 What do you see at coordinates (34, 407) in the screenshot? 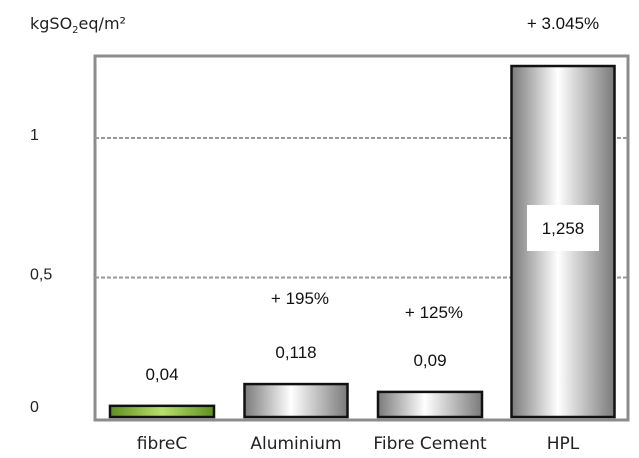
I see `y-tick-label-0: 0` at bounding box center [34, 407].